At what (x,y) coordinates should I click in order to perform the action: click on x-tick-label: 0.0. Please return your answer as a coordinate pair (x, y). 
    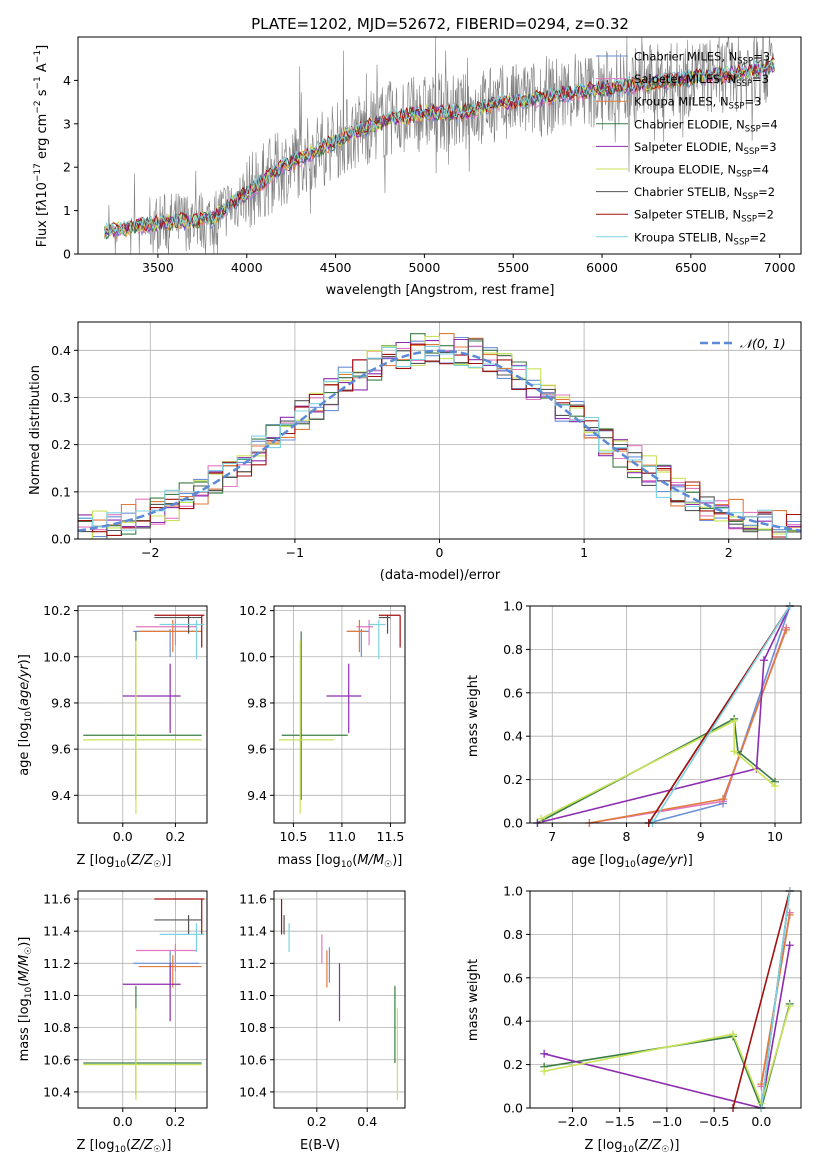
    Looking at the image, I should click on (123, 1121).